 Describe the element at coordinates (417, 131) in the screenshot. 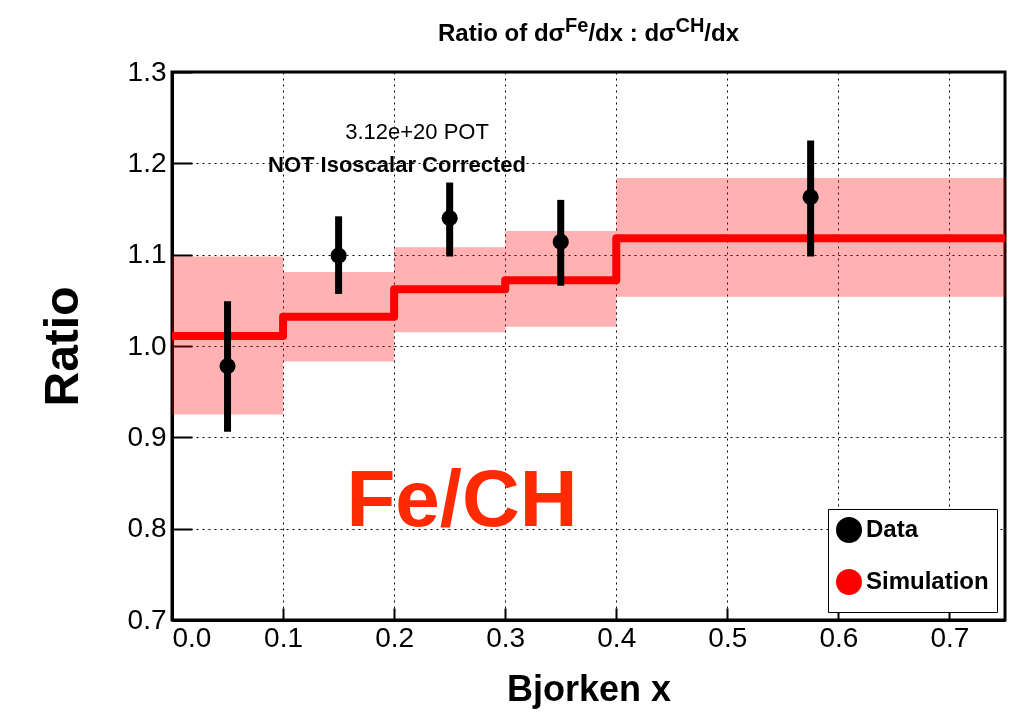

I see `annotation: 3.12e+20 POT` at that location.